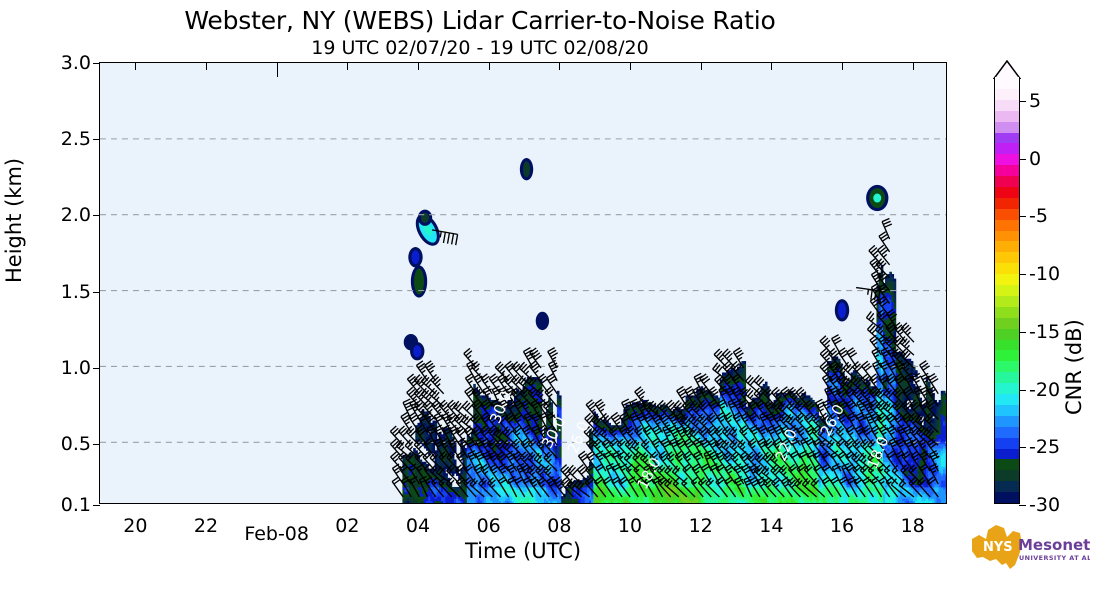 This screenshot has height=600, width=1093. Describe the element at coordinates (998, 547) in the screenshot. I see `logo-nys-text: NYS` at that location.